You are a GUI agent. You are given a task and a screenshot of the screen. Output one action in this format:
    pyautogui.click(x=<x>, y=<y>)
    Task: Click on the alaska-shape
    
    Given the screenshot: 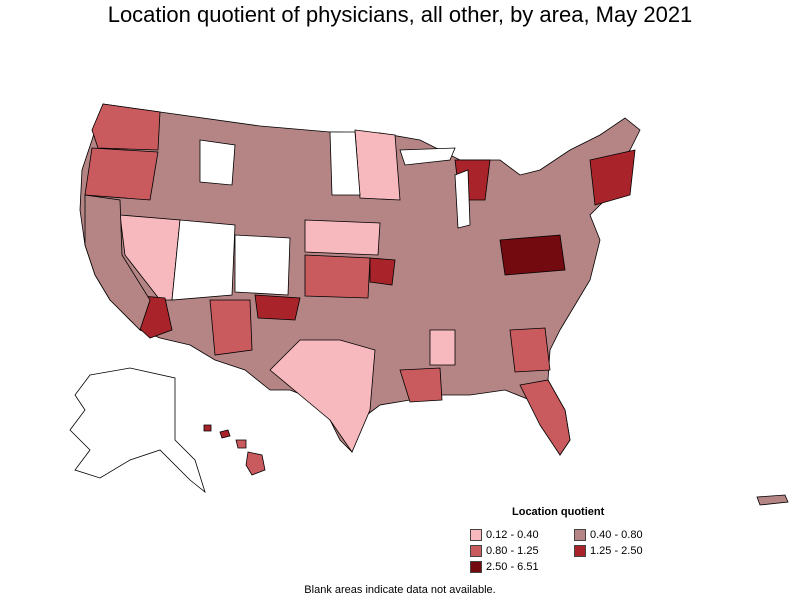 What is the action you would take?
    pyautogui.click(x=137, y=430)
    